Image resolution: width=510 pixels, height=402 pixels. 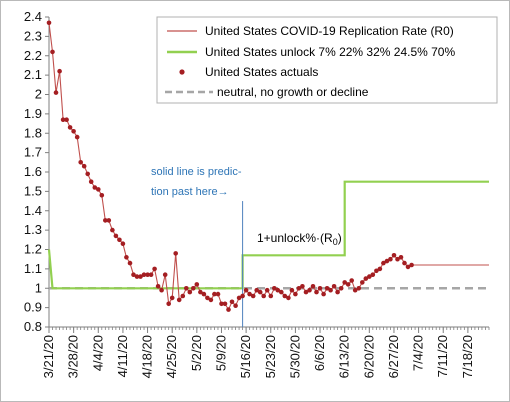 What do you see at coordinates (261, 72) in the screenshot?
I see `legend-label-actuals: United States actuals` at bounding box center [261, 72].